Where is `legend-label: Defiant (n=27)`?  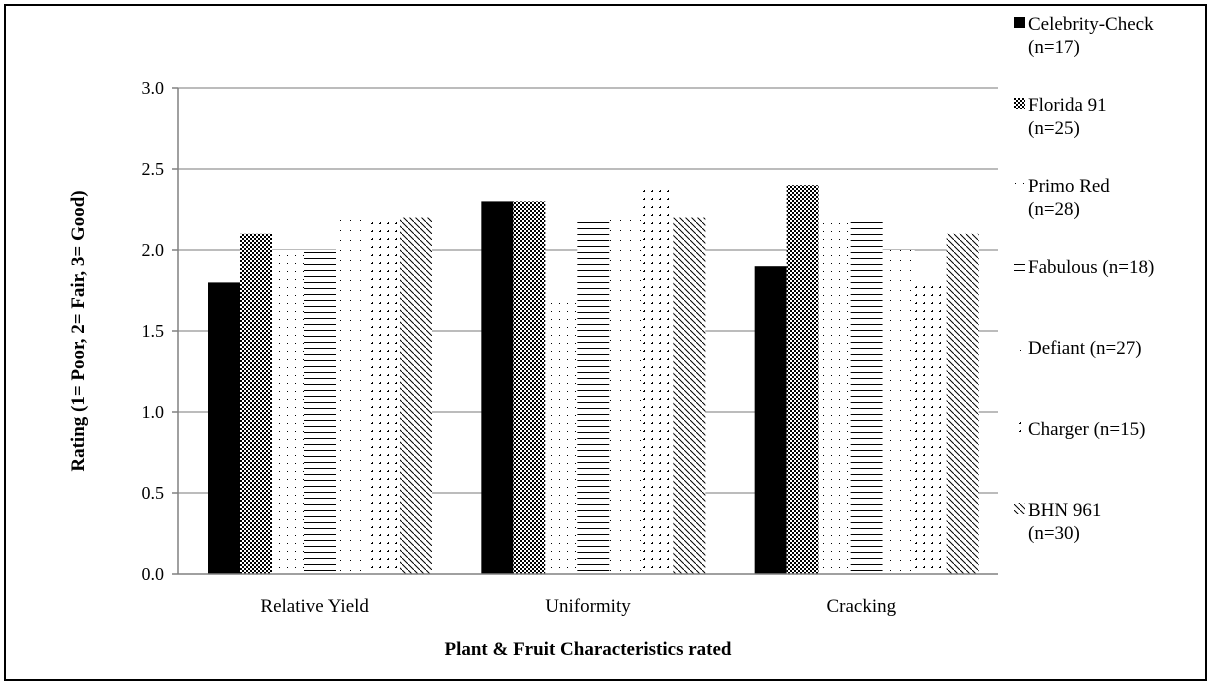 legend-label: Defiant (n=27) is located at coordinates (1085, 348).